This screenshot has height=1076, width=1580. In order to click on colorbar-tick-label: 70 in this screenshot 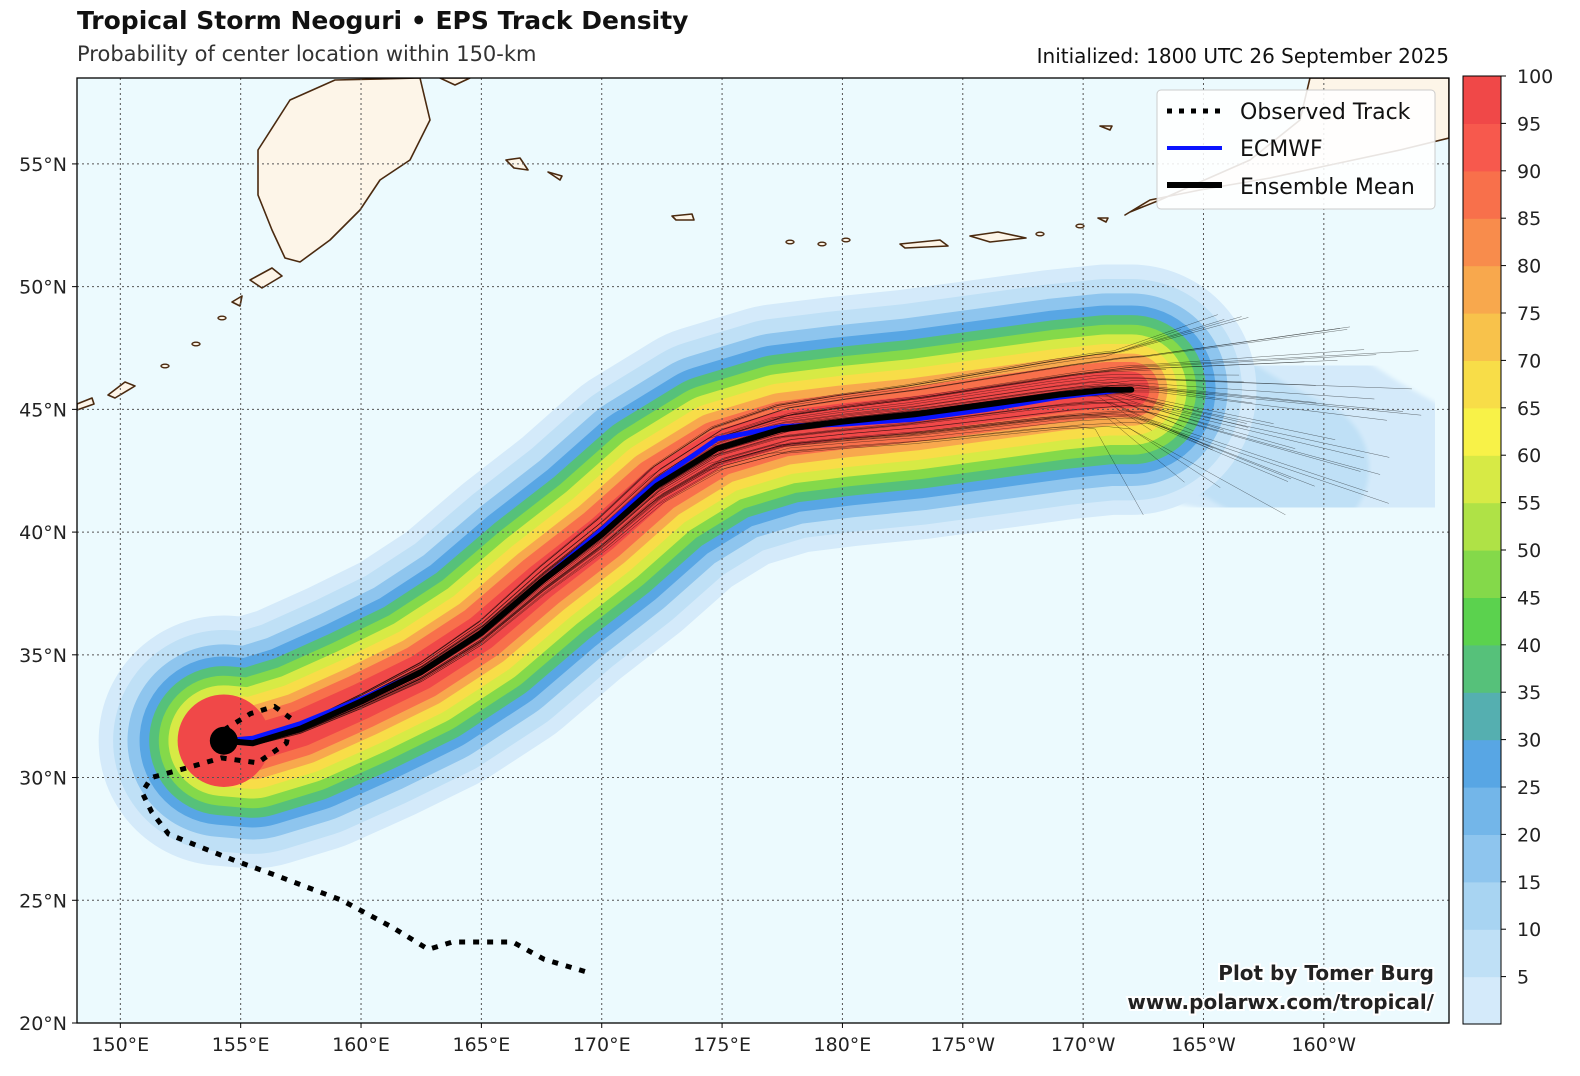, I will do `click(1529, 361)`.